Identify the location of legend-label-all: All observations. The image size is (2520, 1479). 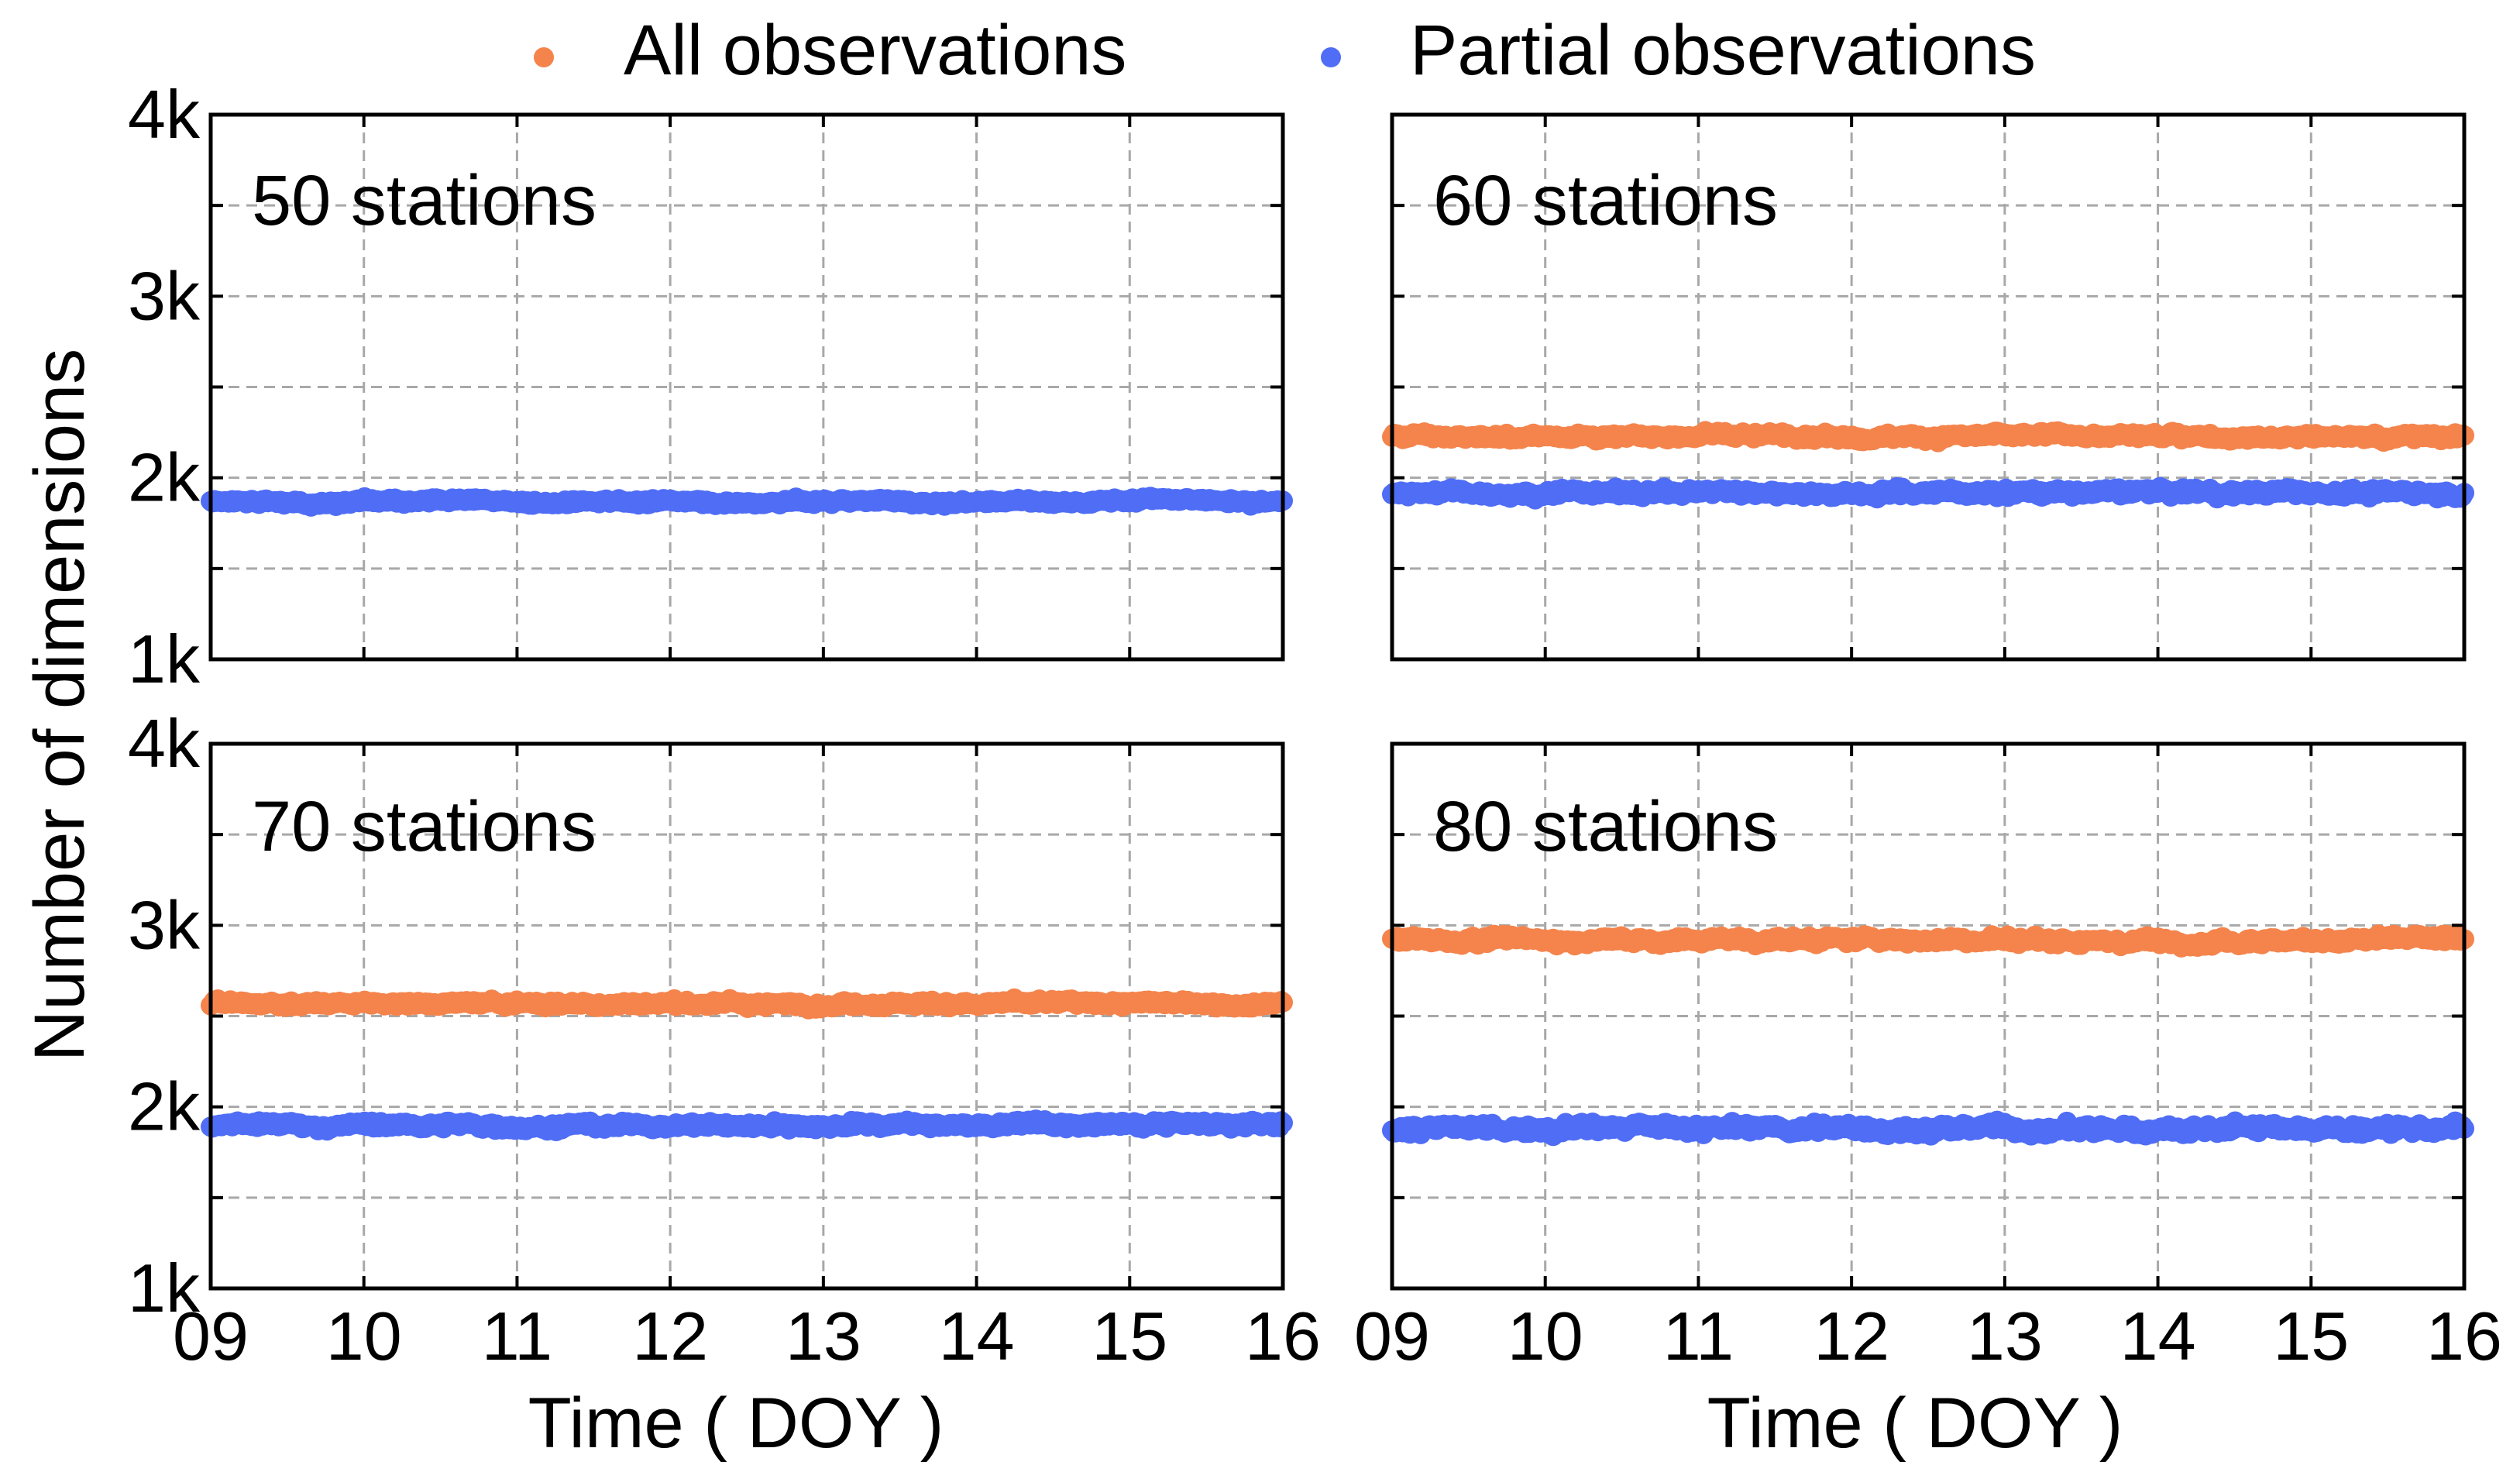
(875, 50).